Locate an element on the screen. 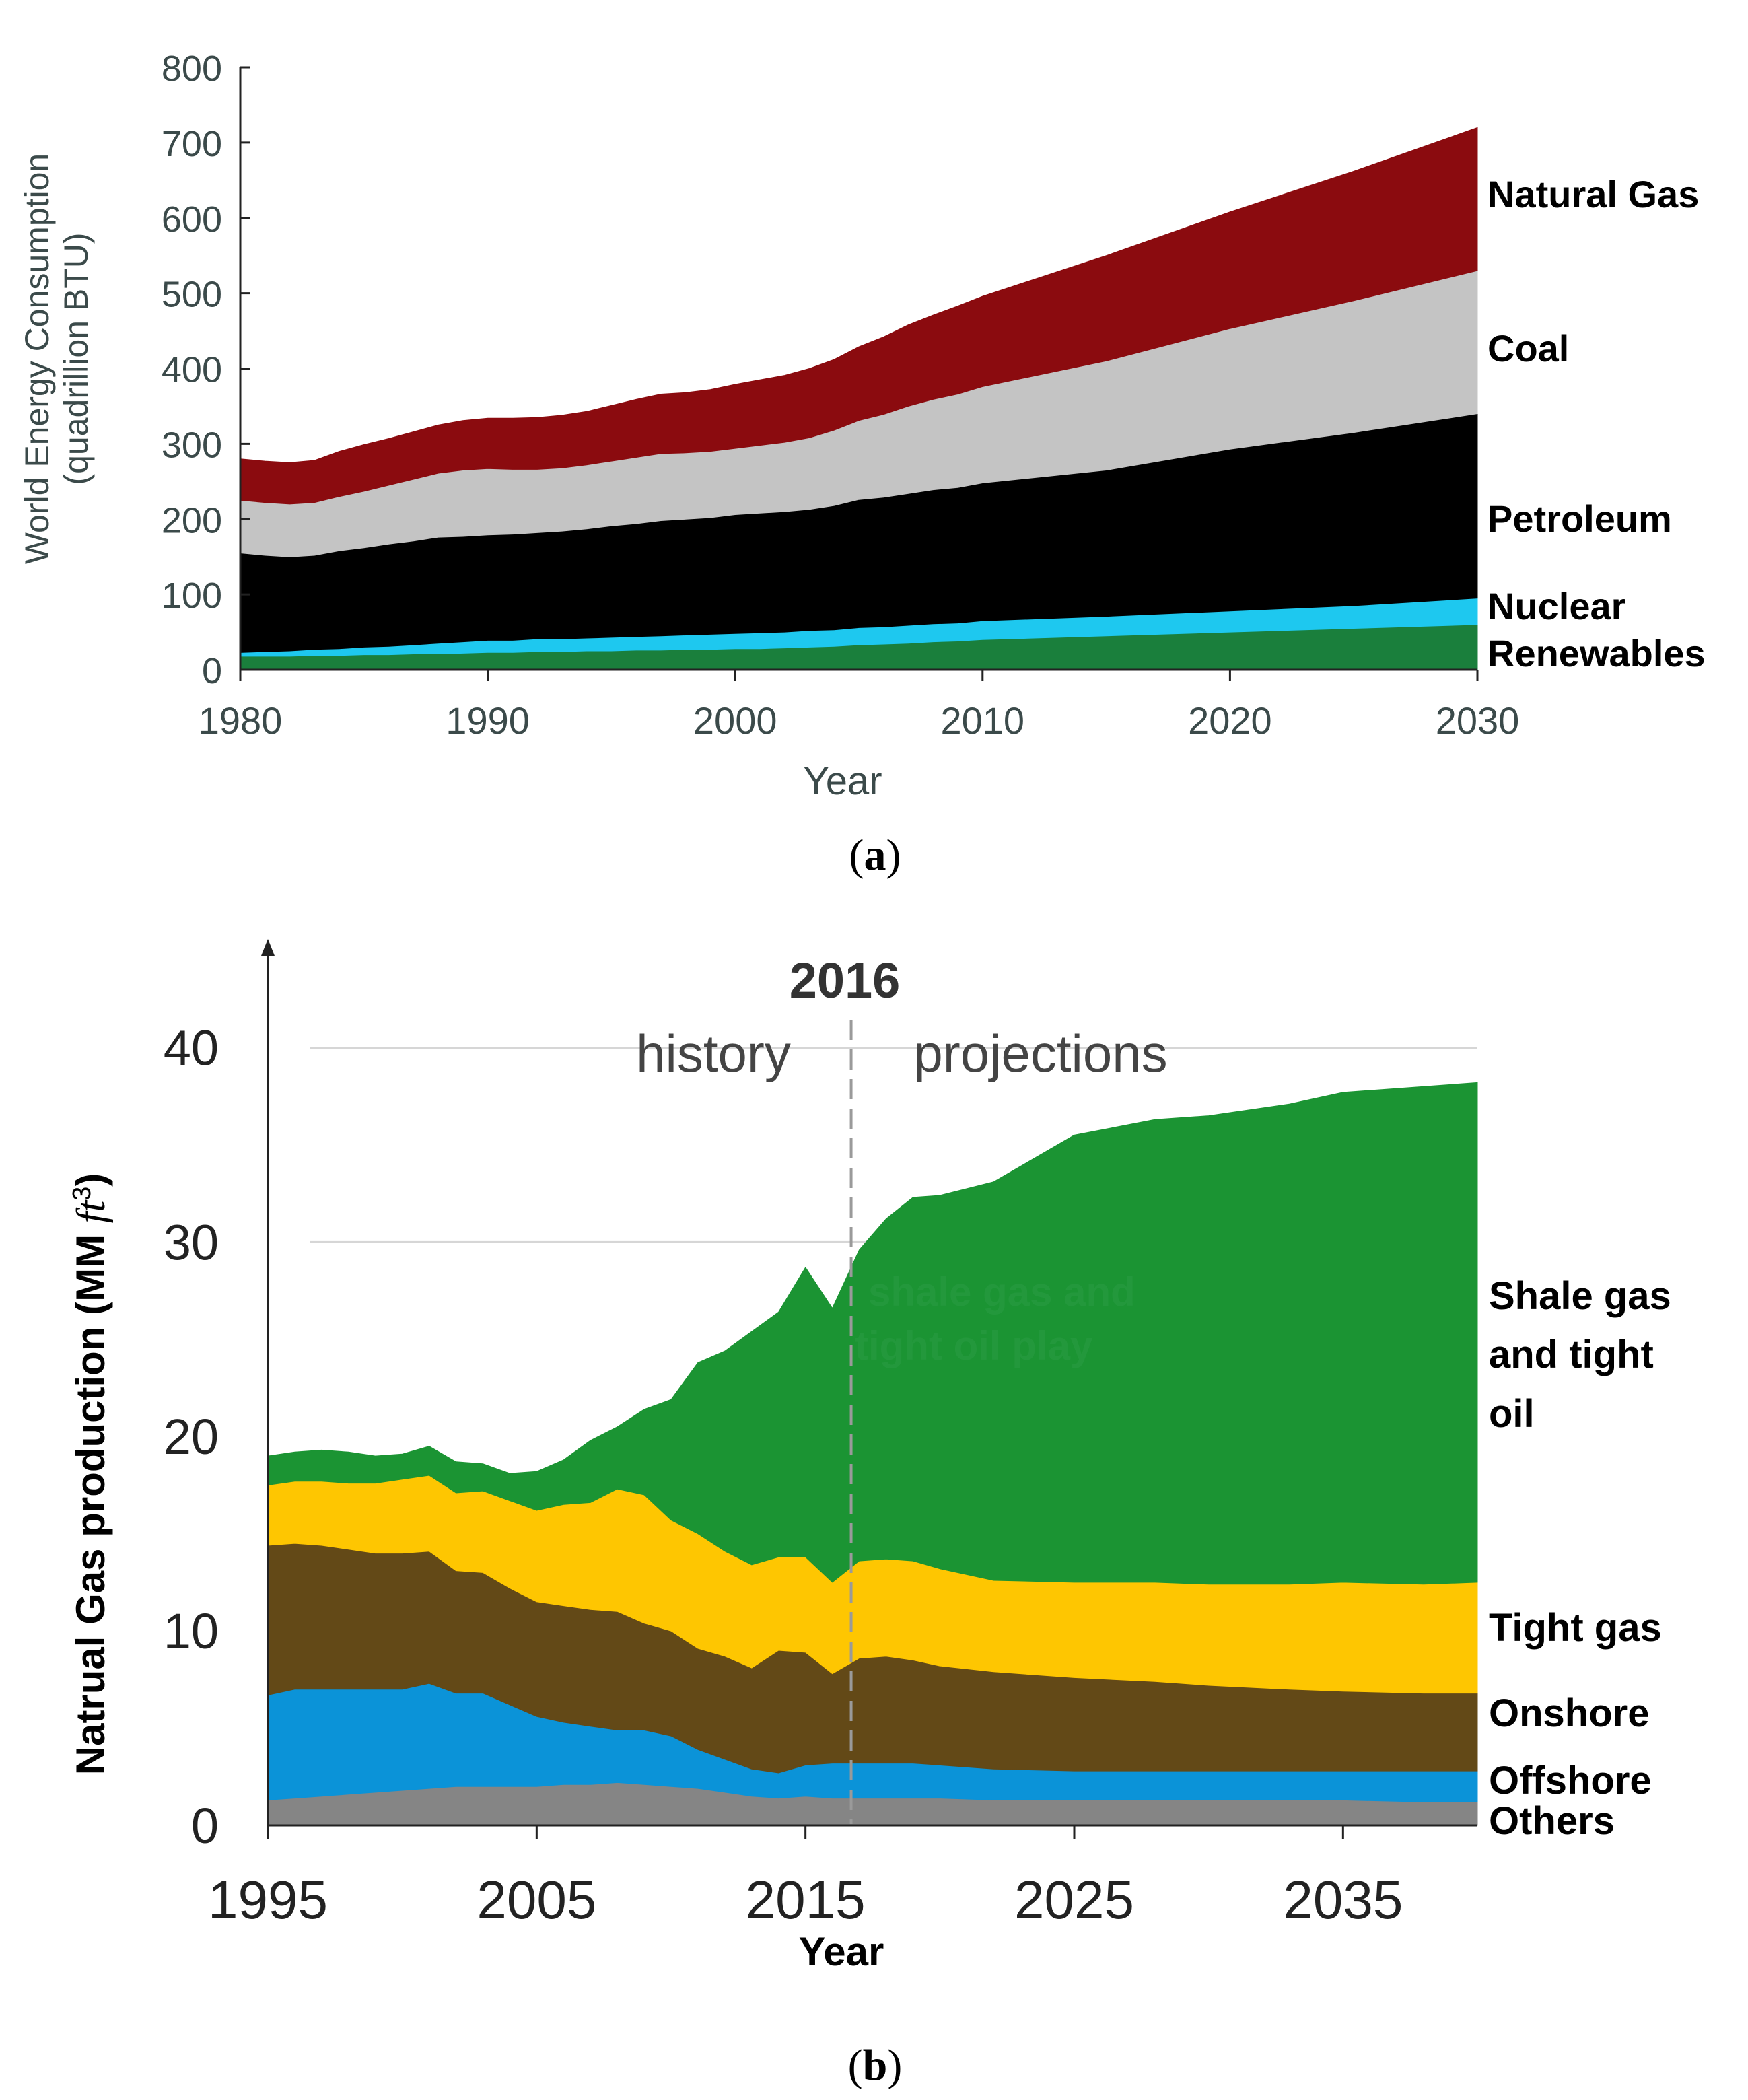 The width and height of the screenshot is (1748, 2100). panel-a-x-tick-label: 2000 is located at coordinates (735, 720).